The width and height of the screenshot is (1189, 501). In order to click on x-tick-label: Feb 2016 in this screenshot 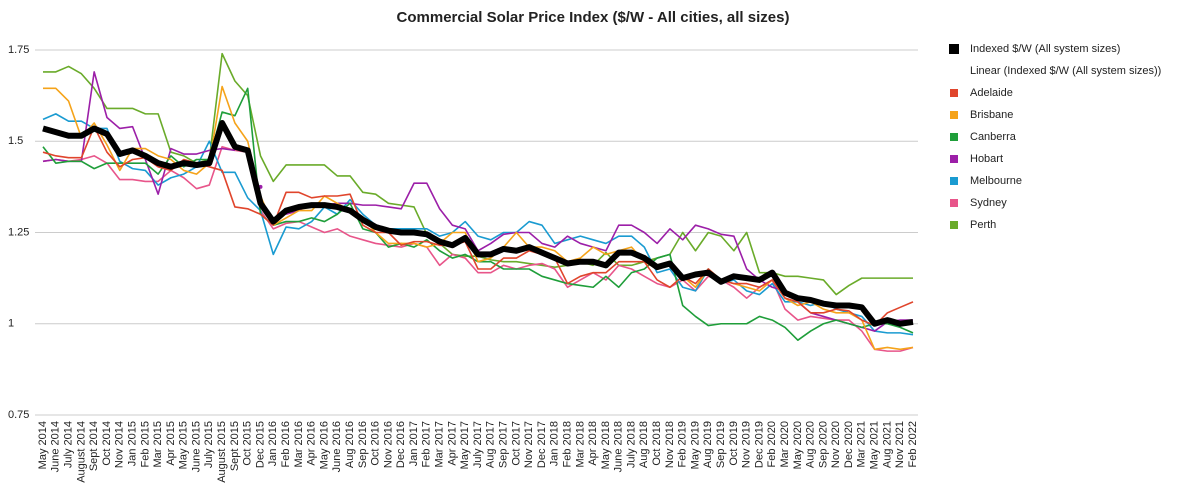, I will do `click(286, 444)`.